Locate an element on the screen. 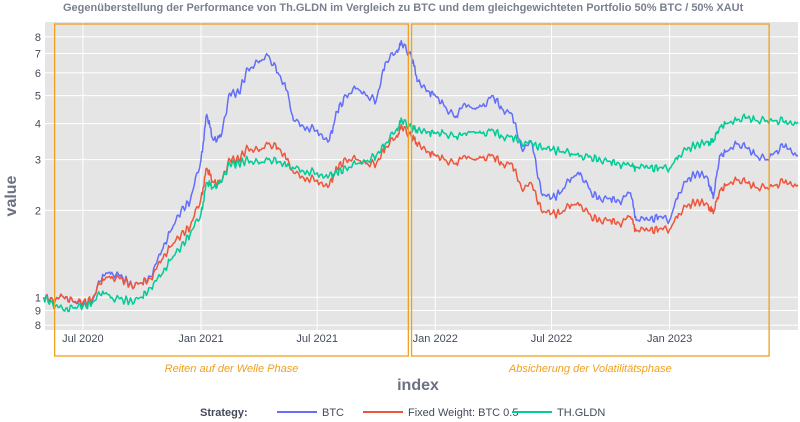 The image size is (800, 422). x-tick-label: Jan 2021 is located at coordinates (200, 339).